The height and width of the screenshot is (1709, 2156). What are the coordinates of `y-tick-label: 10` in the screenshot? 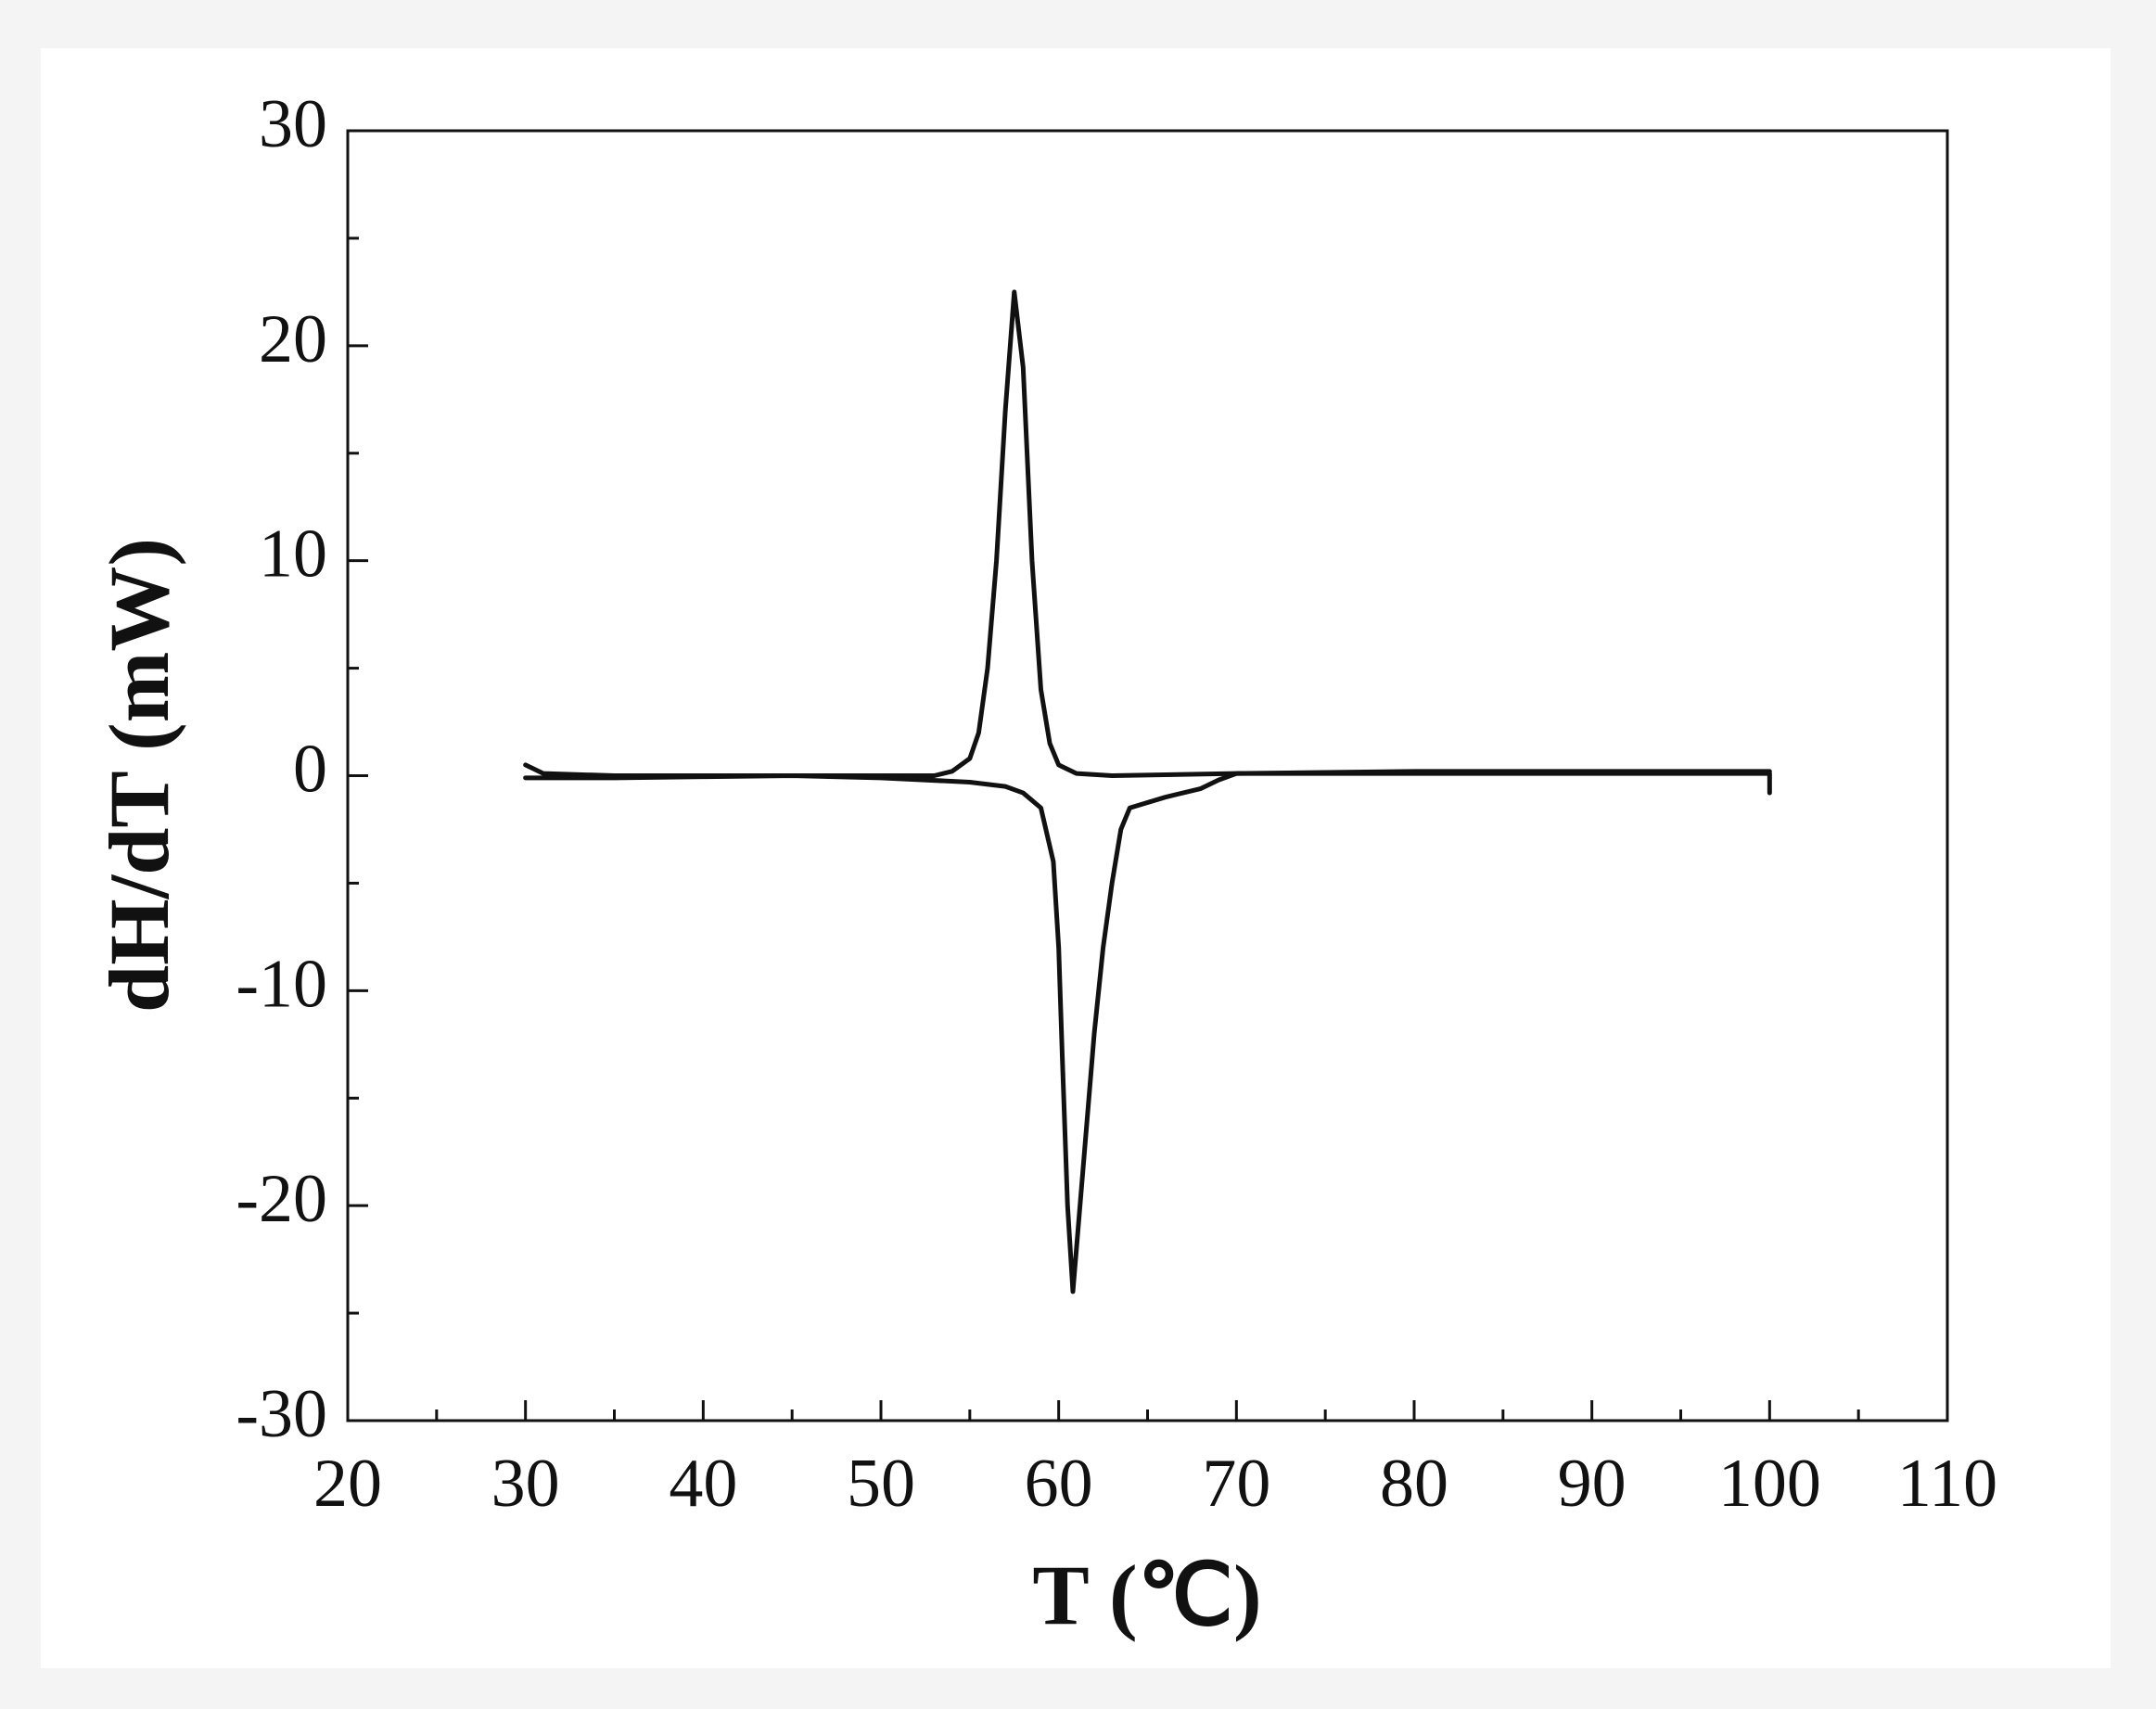 It's located at (293, 555).